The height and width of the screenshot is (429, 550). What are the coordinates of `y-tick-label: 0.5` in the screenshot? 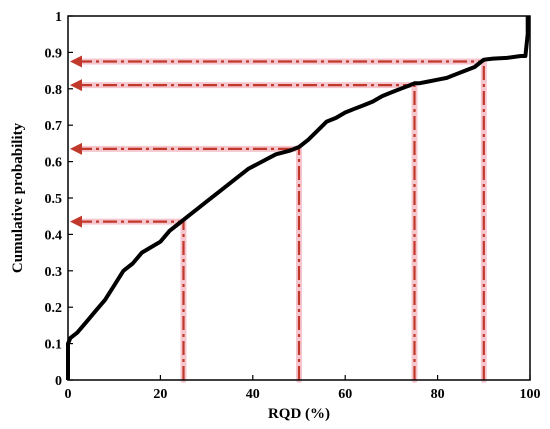 It's located at (54, 199).